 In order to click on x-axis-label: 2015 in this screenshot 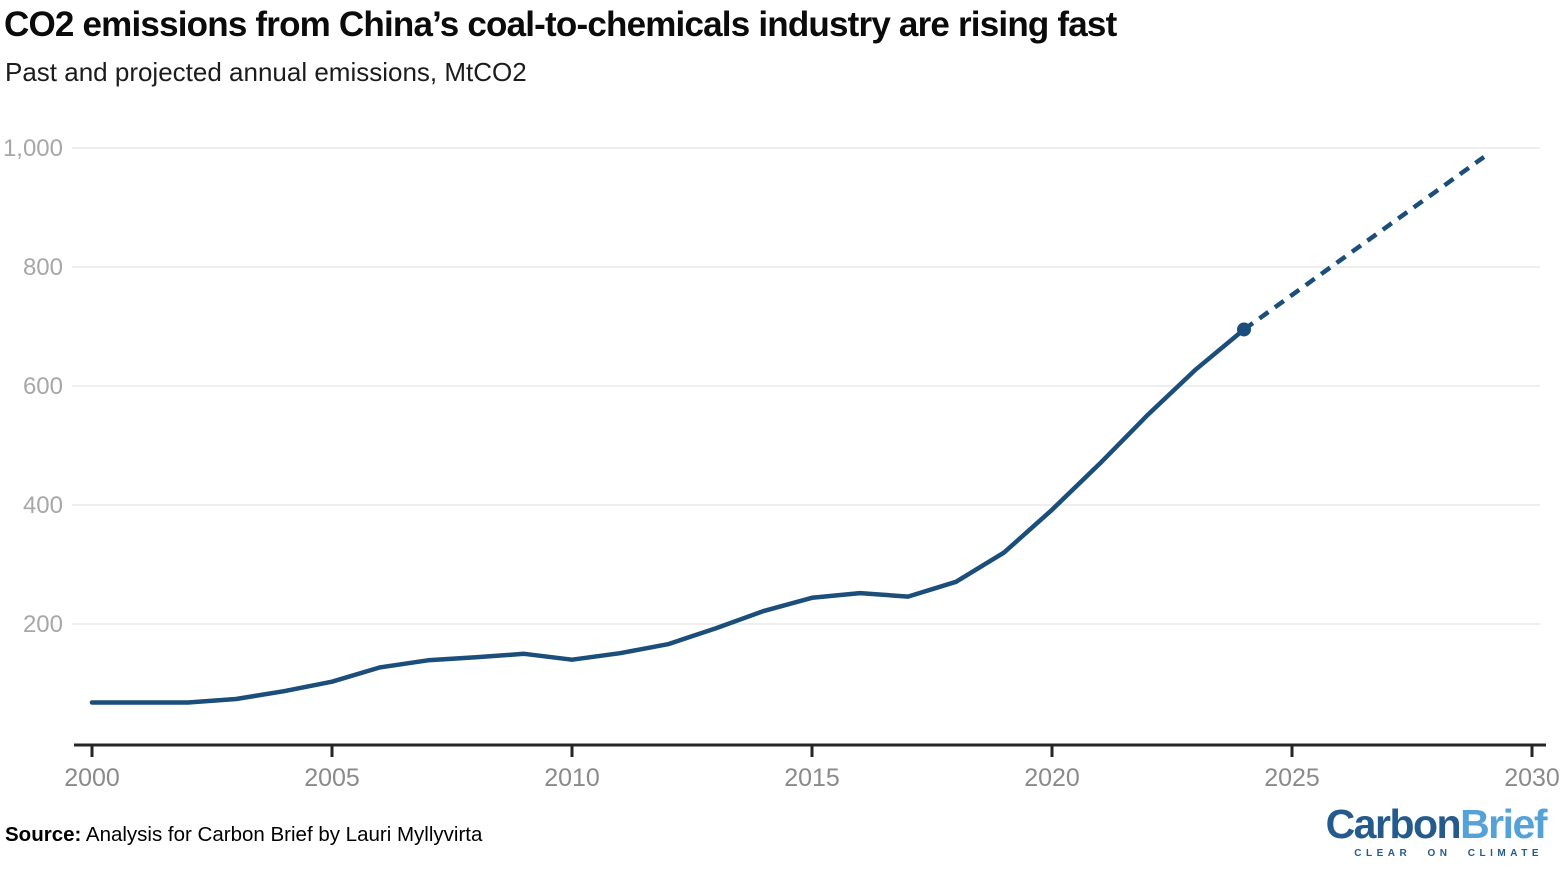, I will do `click(812, 778)`.